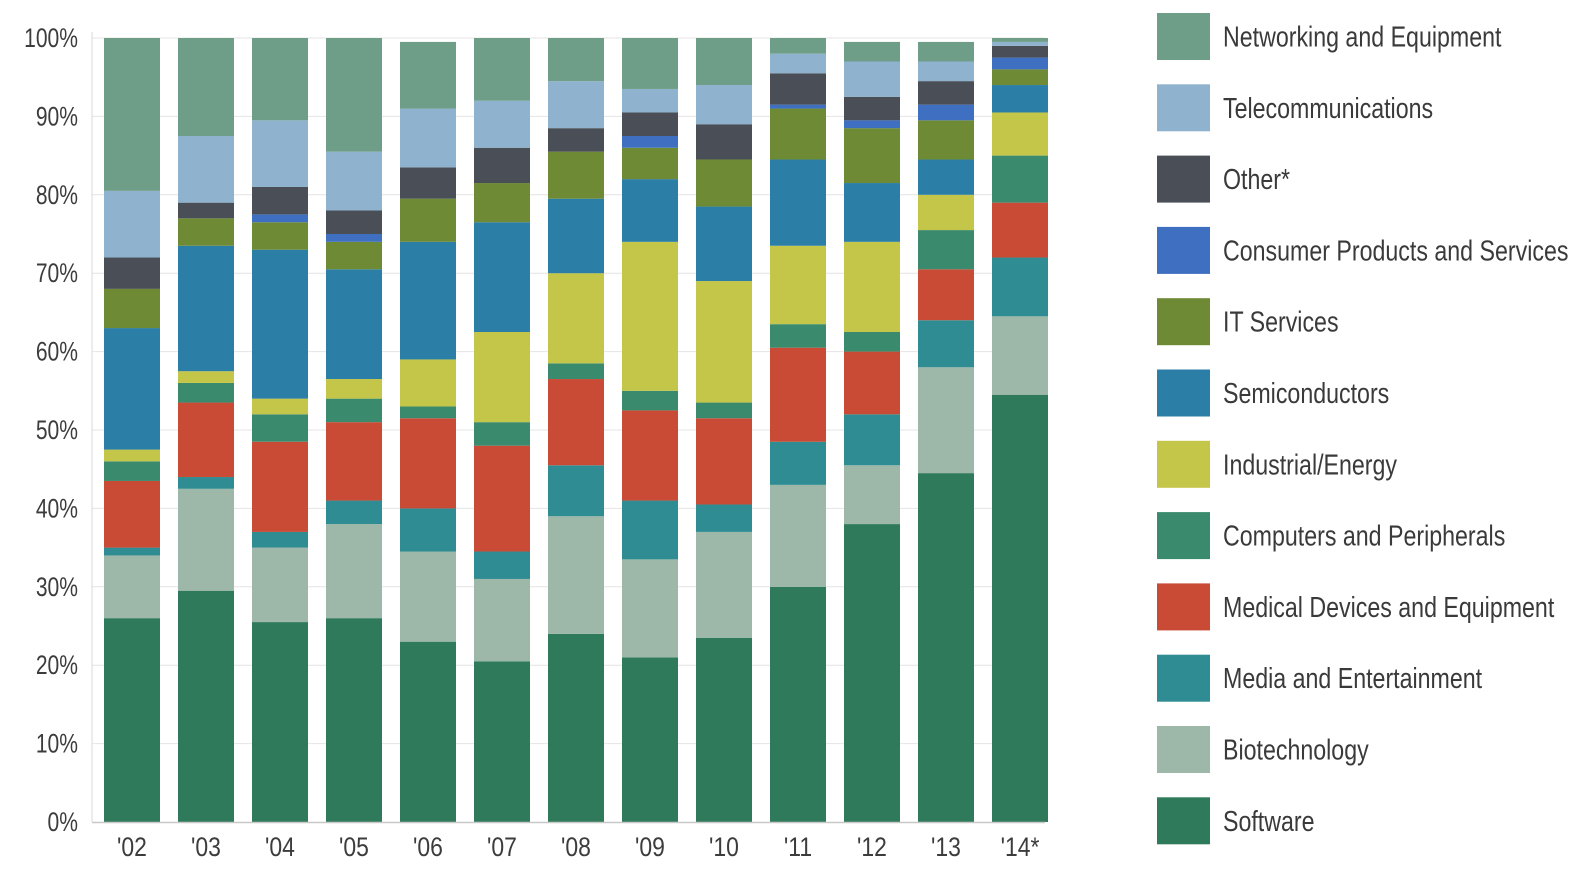 This screenshot has height=872, width=1593. What do you see at coordinates (1362, 36) in the screenshot?
I see `legend-label: Networking and Equipment` at bounding box center [1362, 36].